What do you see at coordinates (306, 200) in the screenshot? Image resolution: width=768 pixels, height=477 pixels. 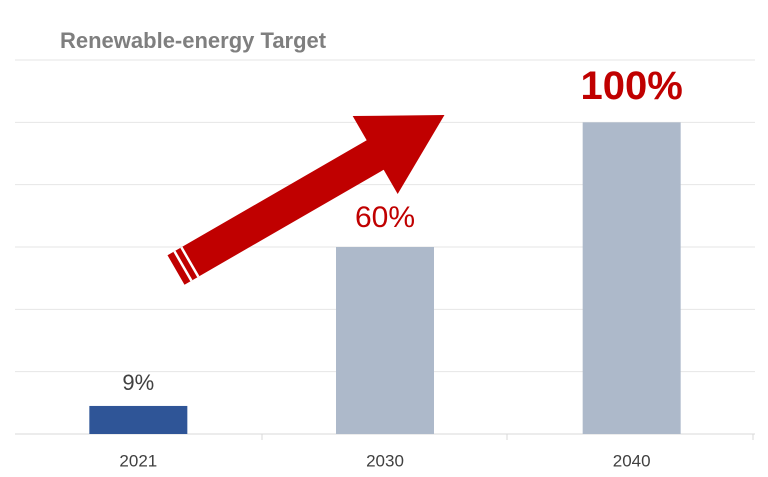 I see `trend-arrow` at bounding box center [306, 200].